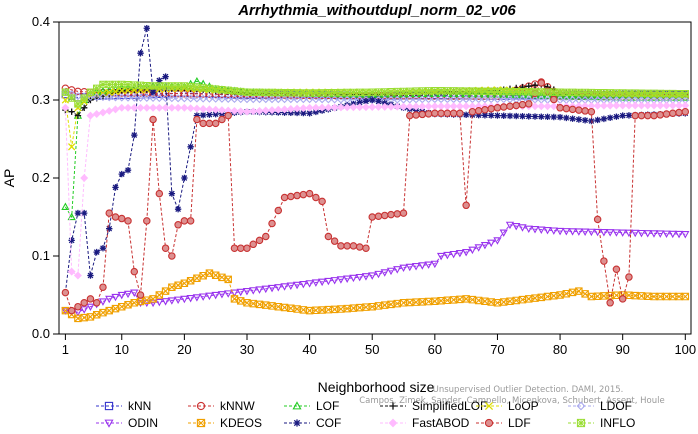 The height and width of the screenshot is (434, 698). I want to click on legend-item: LDOF, so click(600, 406).